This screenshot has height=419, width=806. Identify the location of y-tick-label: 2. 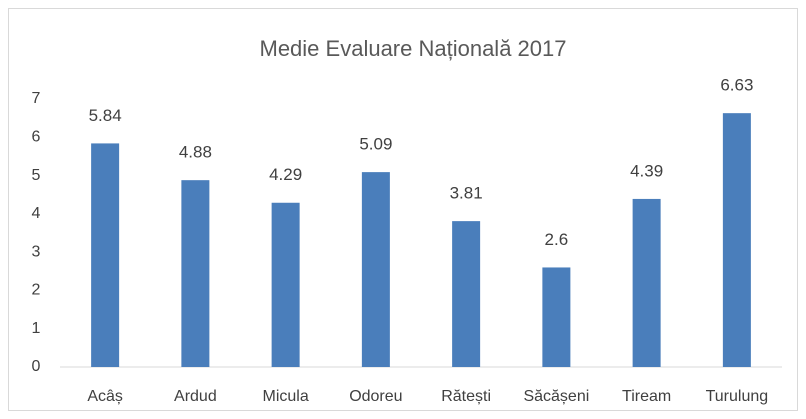
(36, 290).